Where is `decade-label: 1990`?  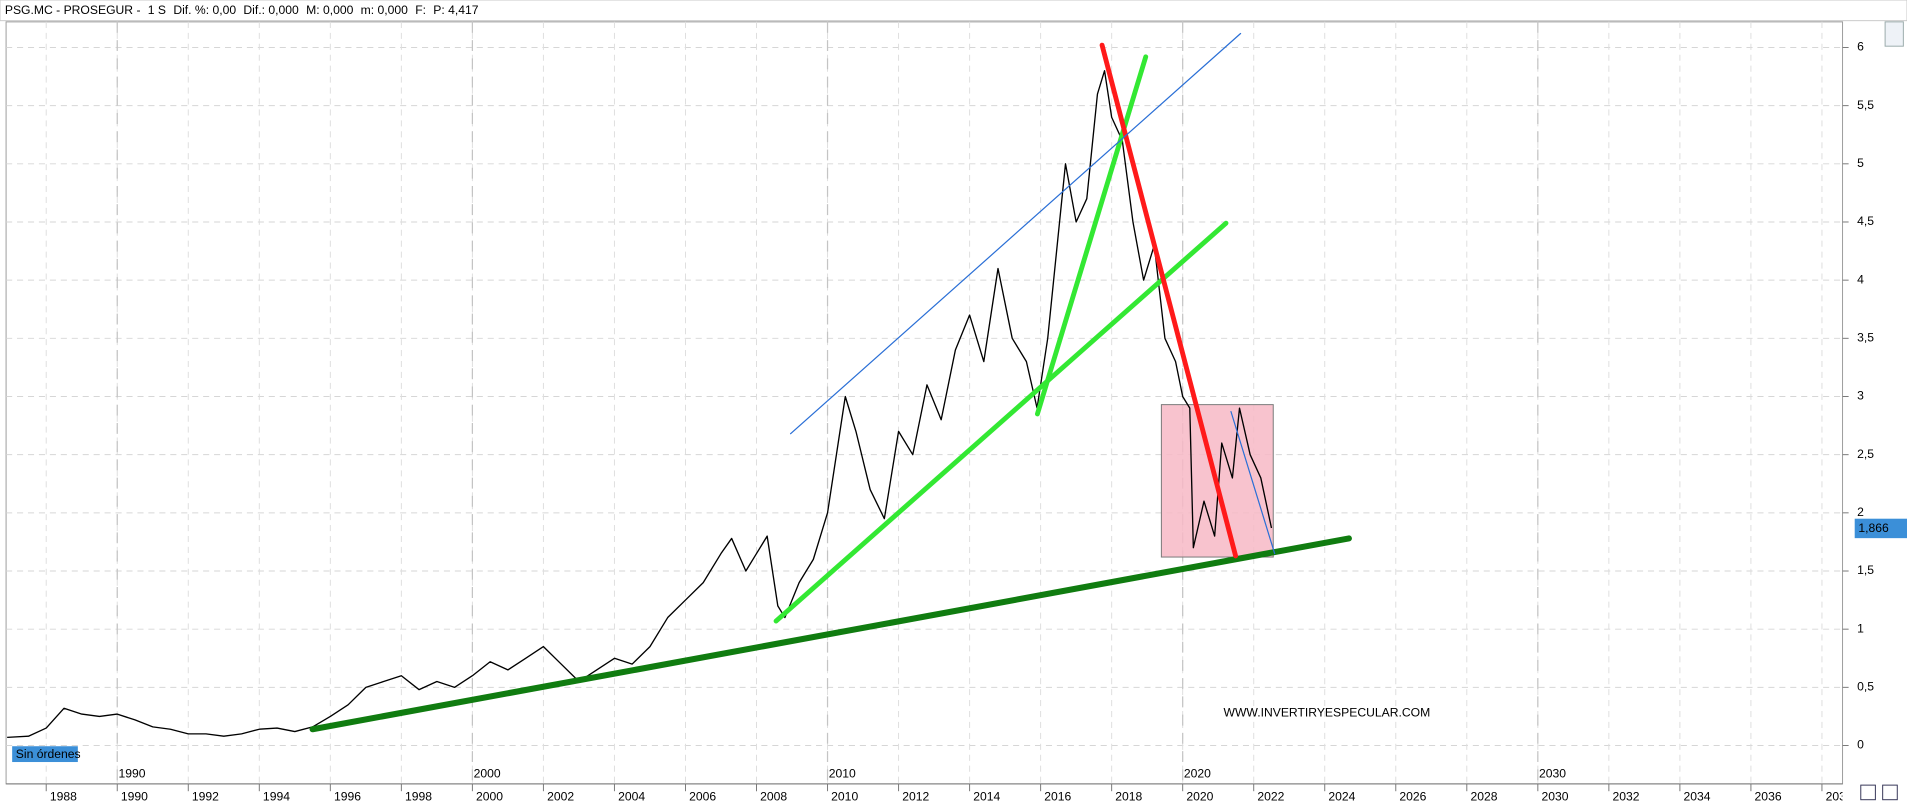
decade-label: 1990 is located at coordinates (131, 773).